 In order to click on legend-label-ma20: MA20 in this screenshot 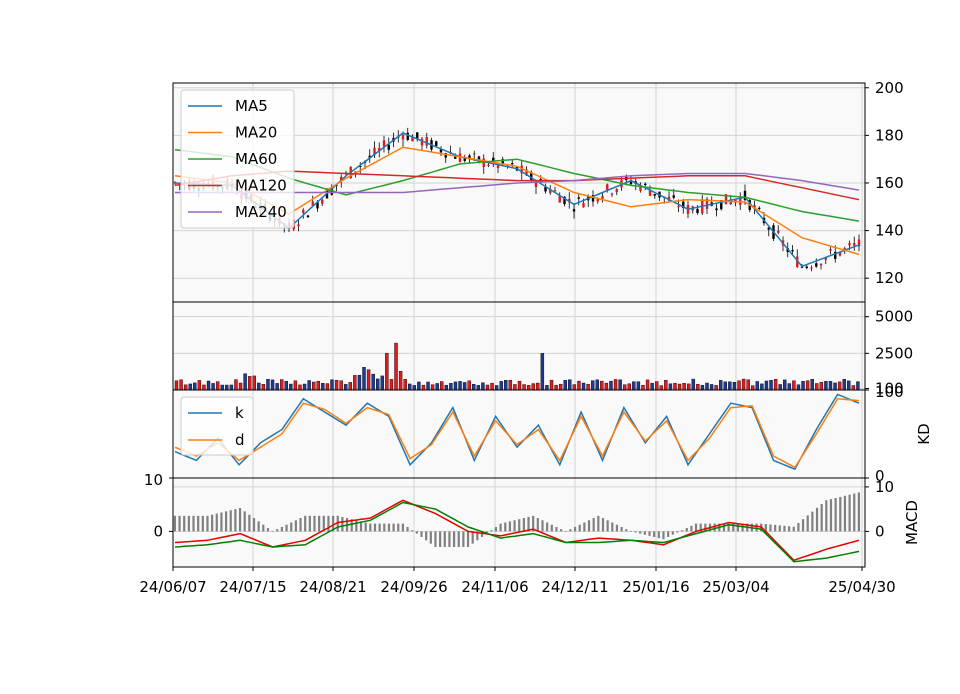, I will do `click(256, 133)`.